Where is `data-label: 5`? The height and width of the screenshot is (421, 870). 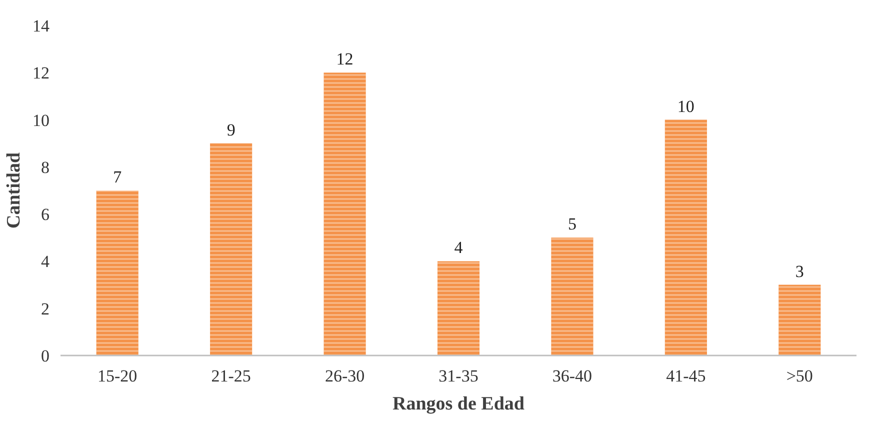
data-label: 5 is located at coordinates (572, 224).